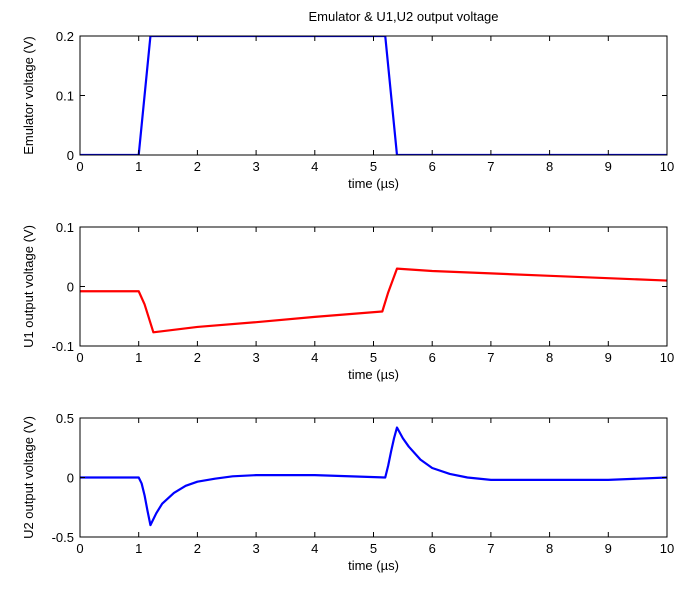 This screenshot has height=589, width=691. What do you see at coordinates (65, 418) in the screenshot?
I see `y-tick-label: 0.5` at bounding box center [65, 418].